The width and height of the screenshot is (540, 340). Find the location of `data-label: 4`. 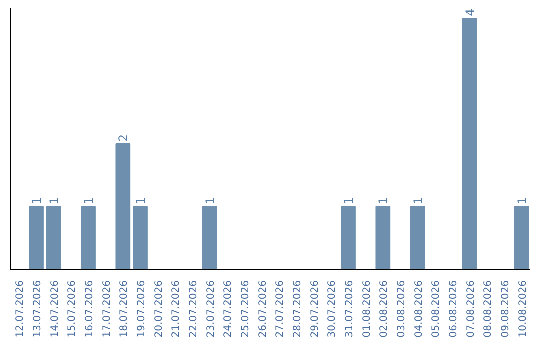

data-label: 4 is located at coordinates (470, 12).